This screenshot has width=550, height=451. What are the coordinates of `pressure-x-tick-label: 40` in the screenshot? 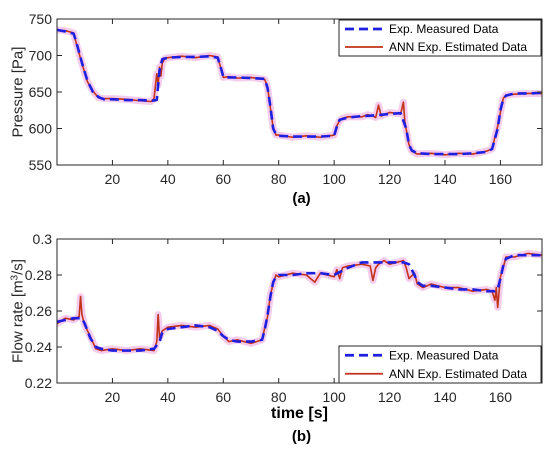 It's located at (168, 179).